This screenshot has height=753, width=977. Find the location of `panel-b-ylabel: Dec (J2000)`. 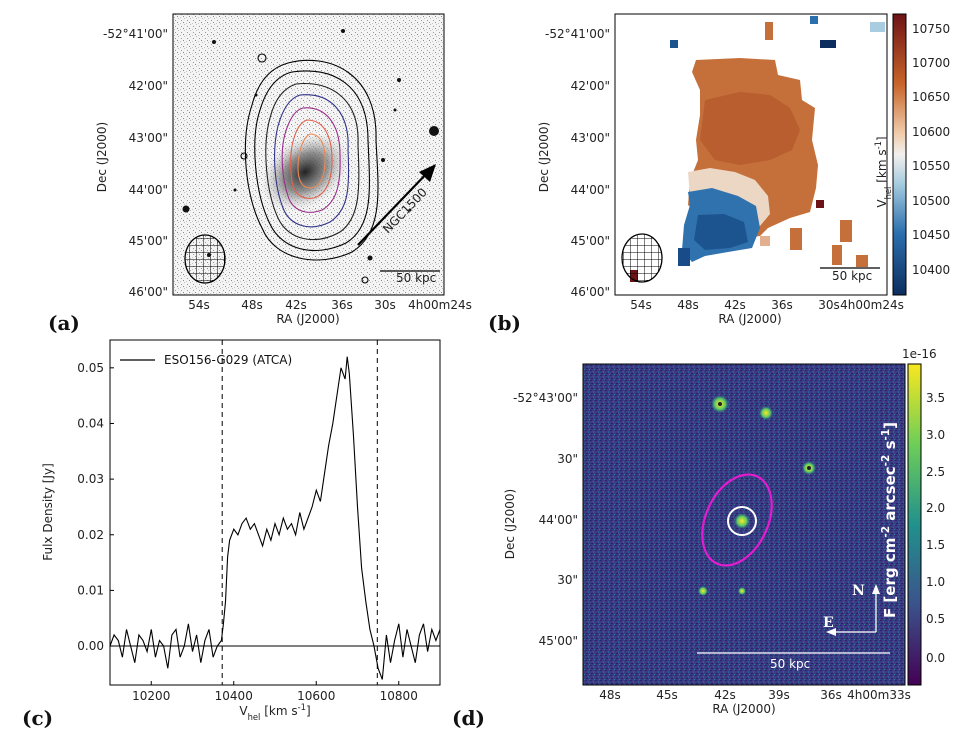

panel-b-ylabel: Dec (J2000) is located at coordinates (544, 157).